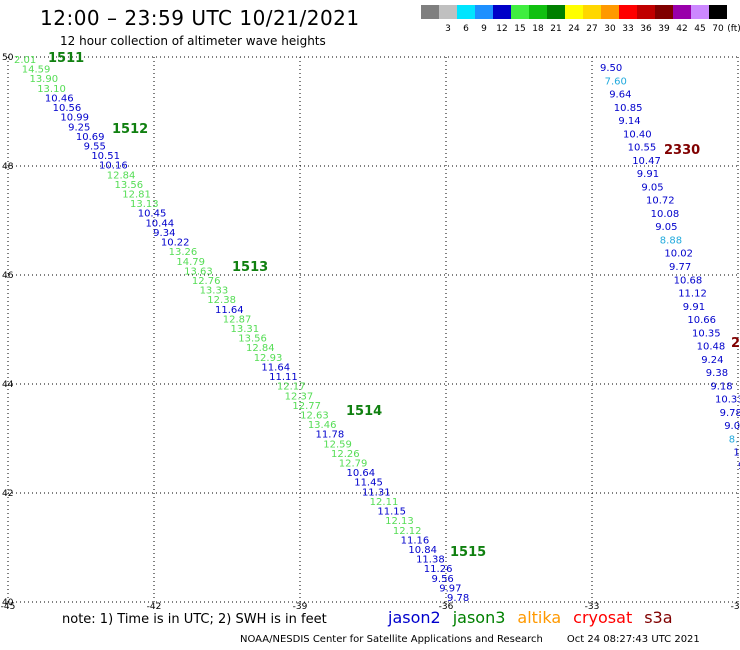 The width and height of the screenshot is (740, 650). I want to click on color-scale-label: 42, so click(682, 29).